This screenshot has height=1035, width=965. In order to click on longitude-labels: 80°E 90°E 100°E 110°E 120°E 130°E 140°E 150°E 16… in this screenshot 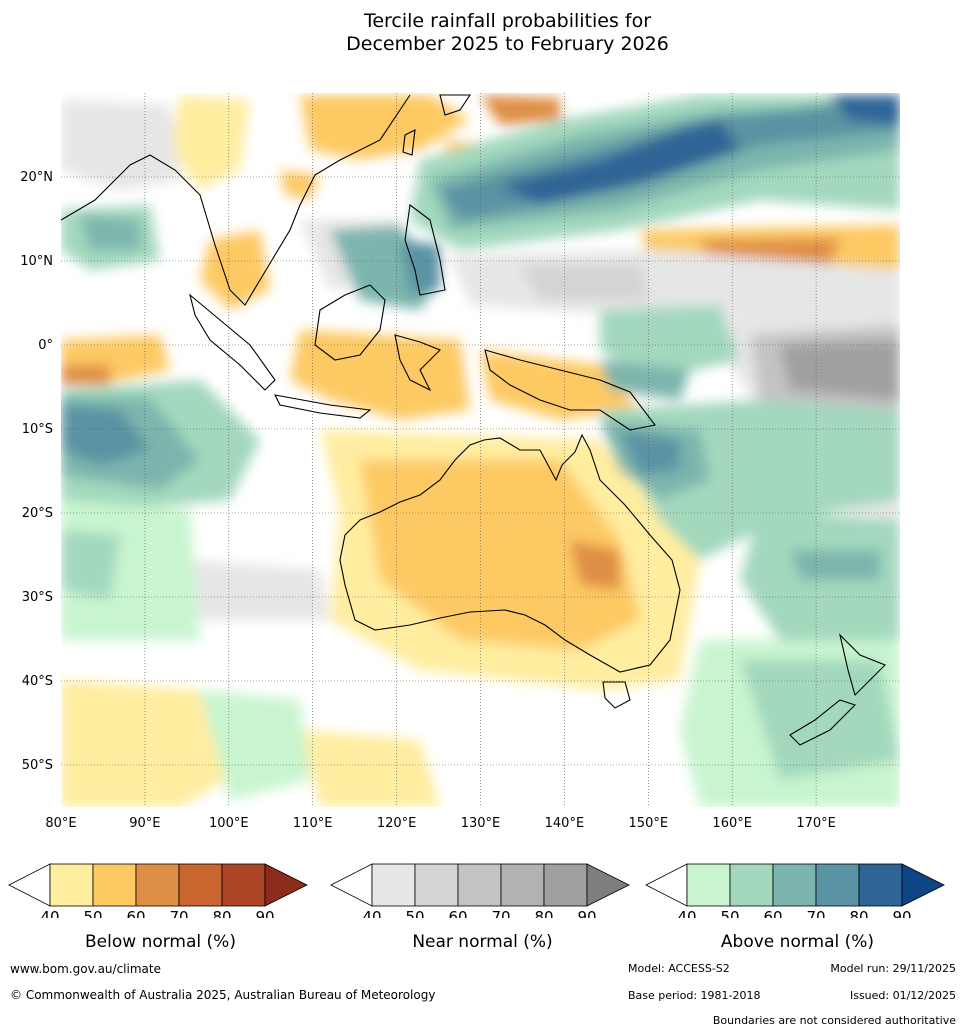, I will do `click(440, 823)`.